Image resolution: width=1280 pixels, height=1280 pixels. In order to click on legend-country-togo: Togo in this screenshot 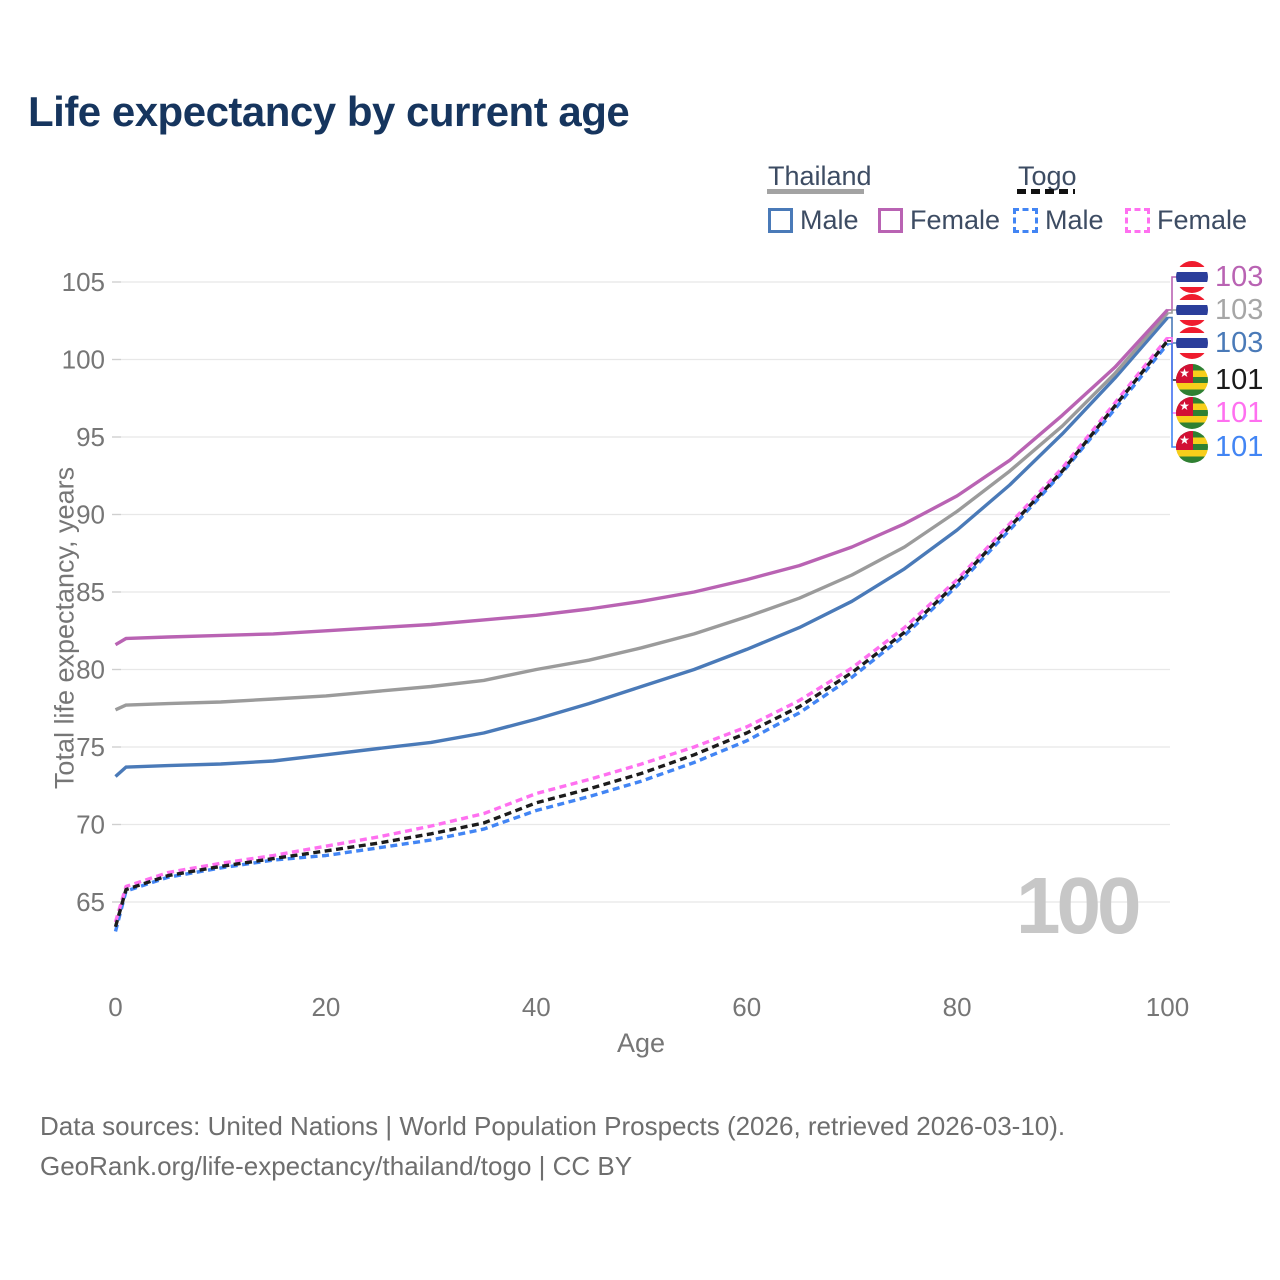, I will do `click(1047, 176)`.